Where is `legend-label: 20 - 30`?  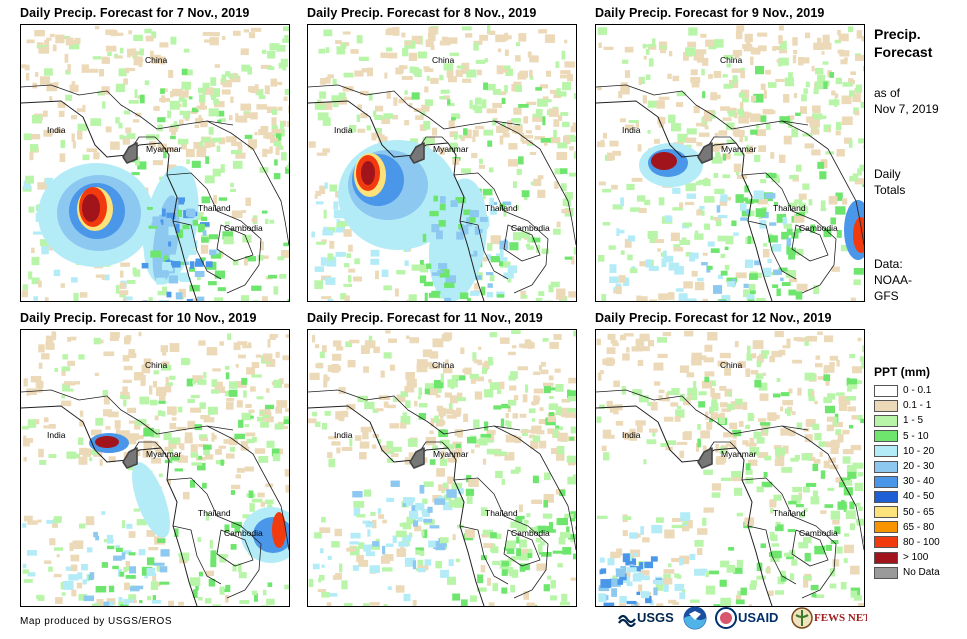 legend-label: 20 - 30 is located at coordinates (919, 467).